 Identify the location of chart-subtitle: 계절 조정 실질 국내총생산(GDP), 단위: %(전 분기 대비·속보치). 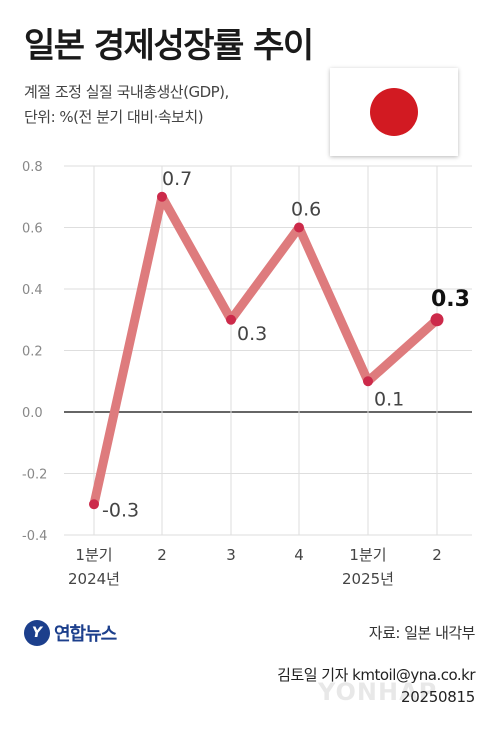
(126, 105).